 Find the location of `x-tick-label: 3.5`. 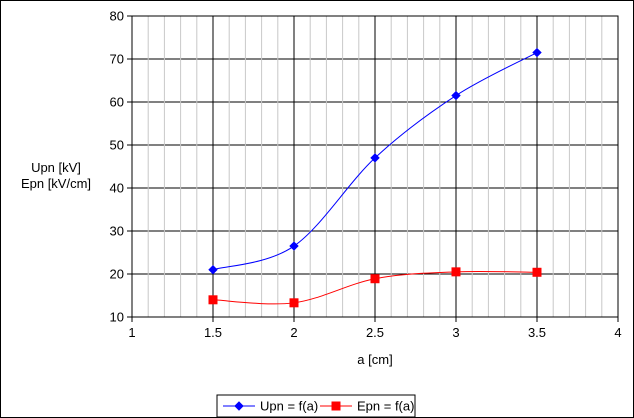

x-tick-label: 3.5 is located at coordinates (537, 332).